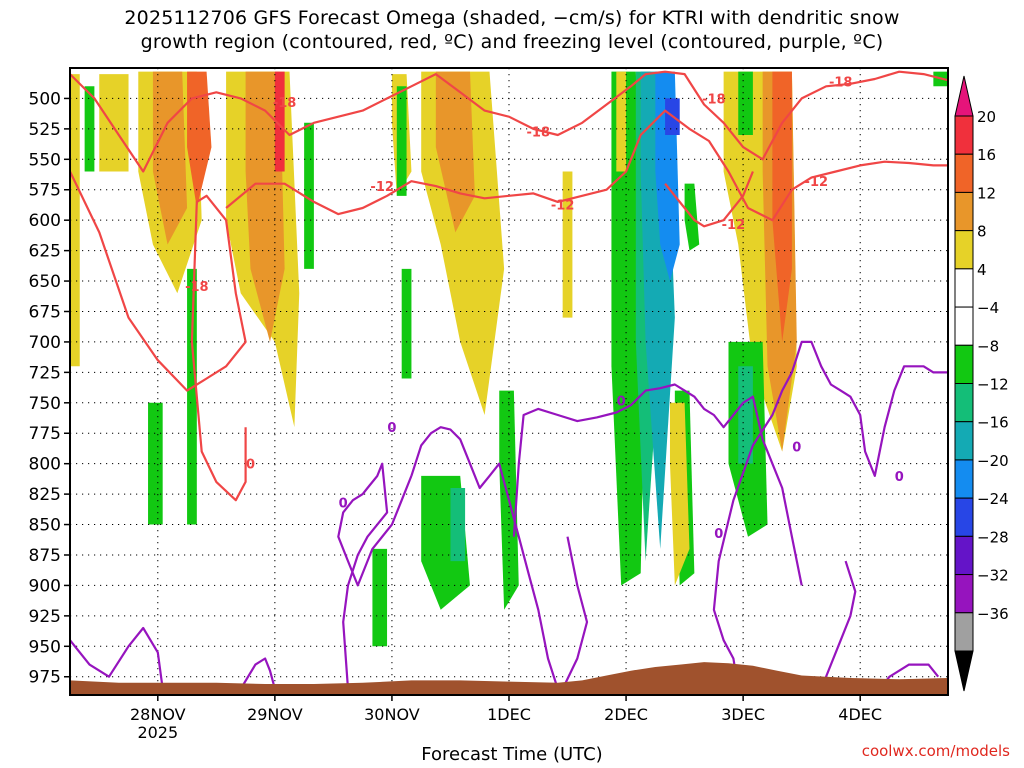 This screenshot has height=768, width=1024. I want to click on colorbar-label-7: −12, so click(993, 385).